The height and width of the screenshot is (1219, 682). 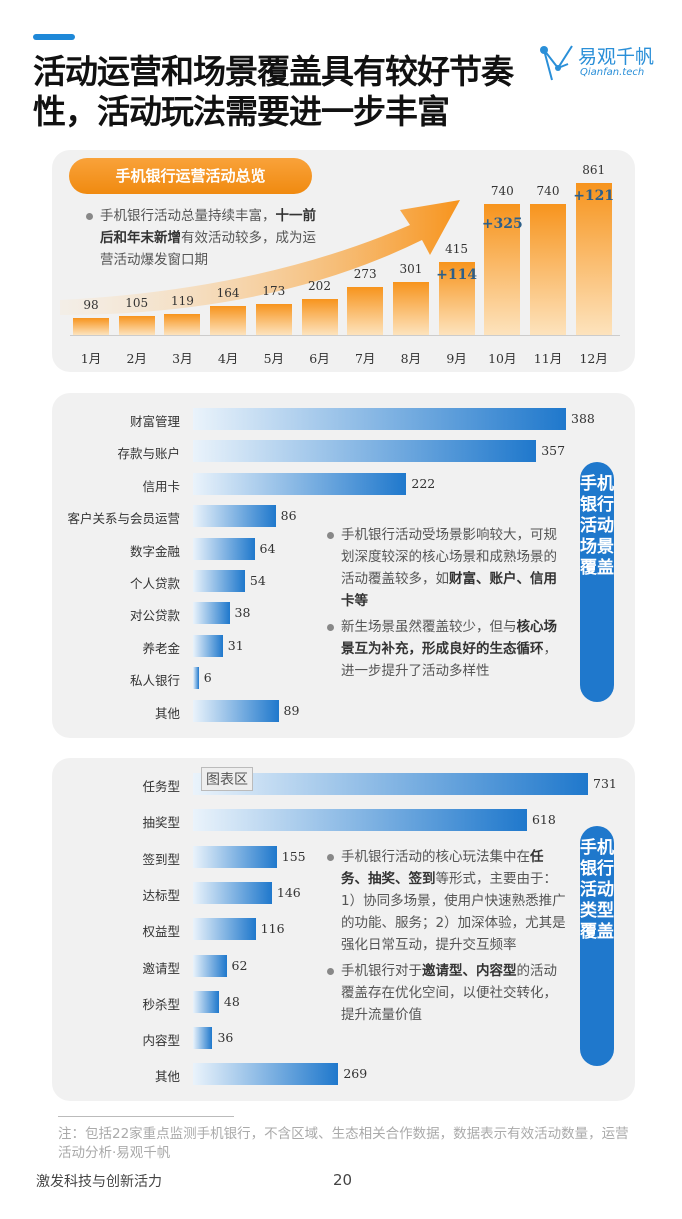 I want to click on x-tick-label: 5月, so click(x=274, y=358).